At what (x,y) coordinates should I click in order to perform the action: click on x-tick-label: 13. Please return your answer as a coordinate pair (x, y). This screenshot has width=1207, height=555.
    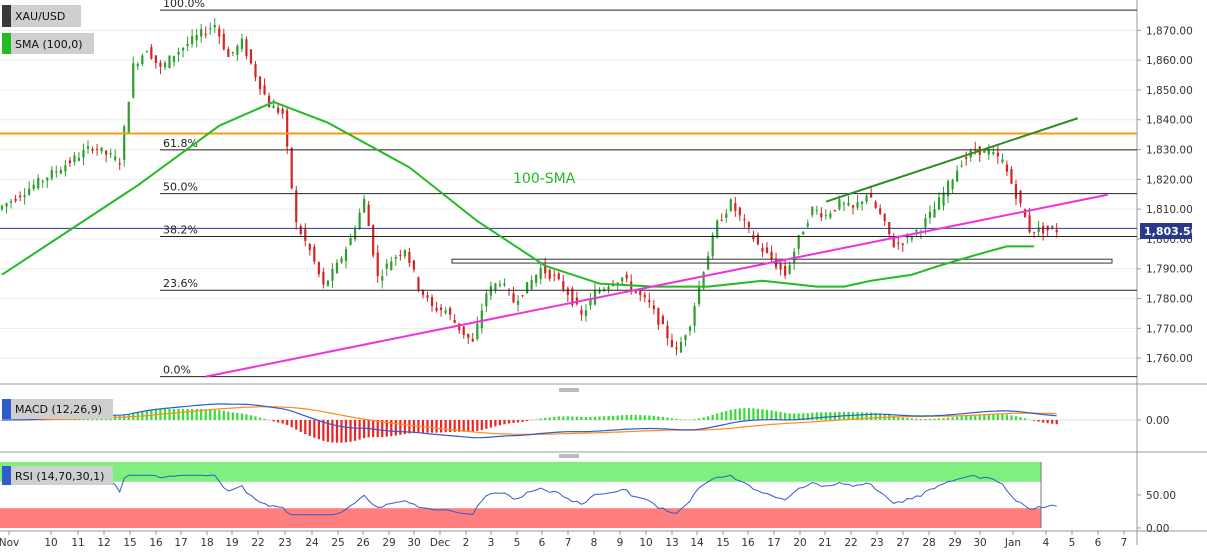
    Looking at the image, I should click on (671, 543).